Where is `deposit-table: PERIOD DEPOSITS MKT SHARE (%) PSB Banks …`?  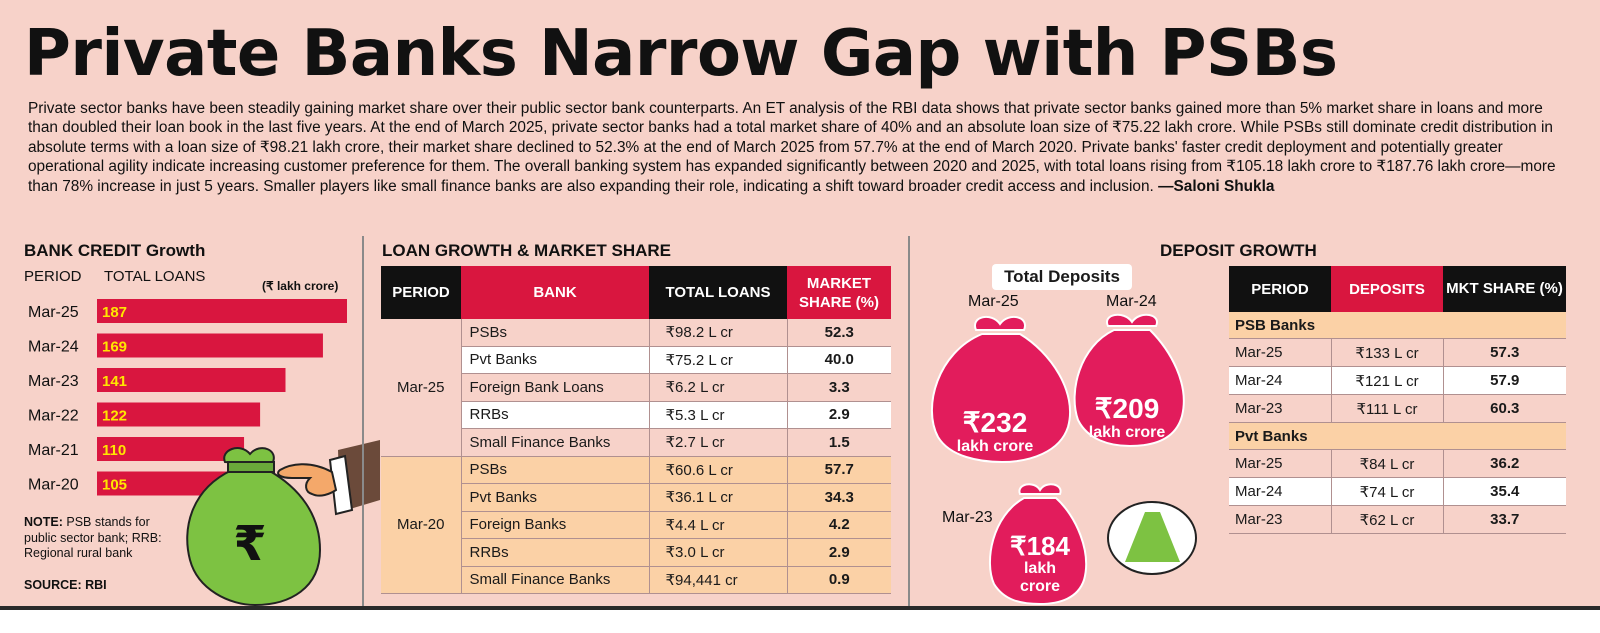
deposit-table: PERIOD DEPOSITS MKT SHARE (%) PSB Banks … is located at coordinates (1397, 400).